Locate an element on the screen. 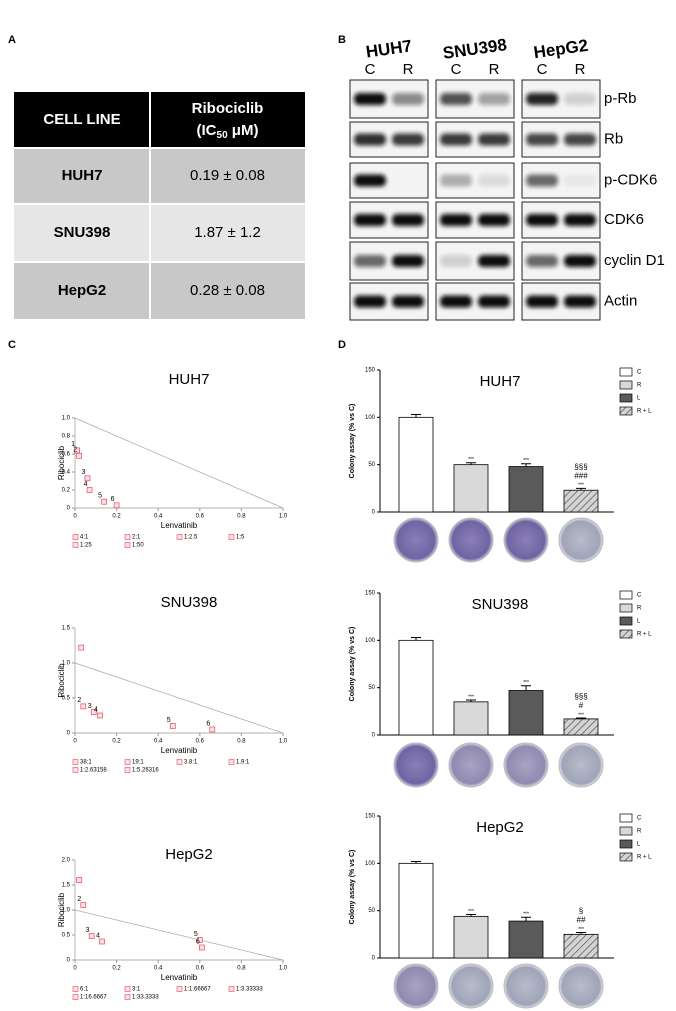  y-tick-label: 1.5 is located at coordinates (66, 629).